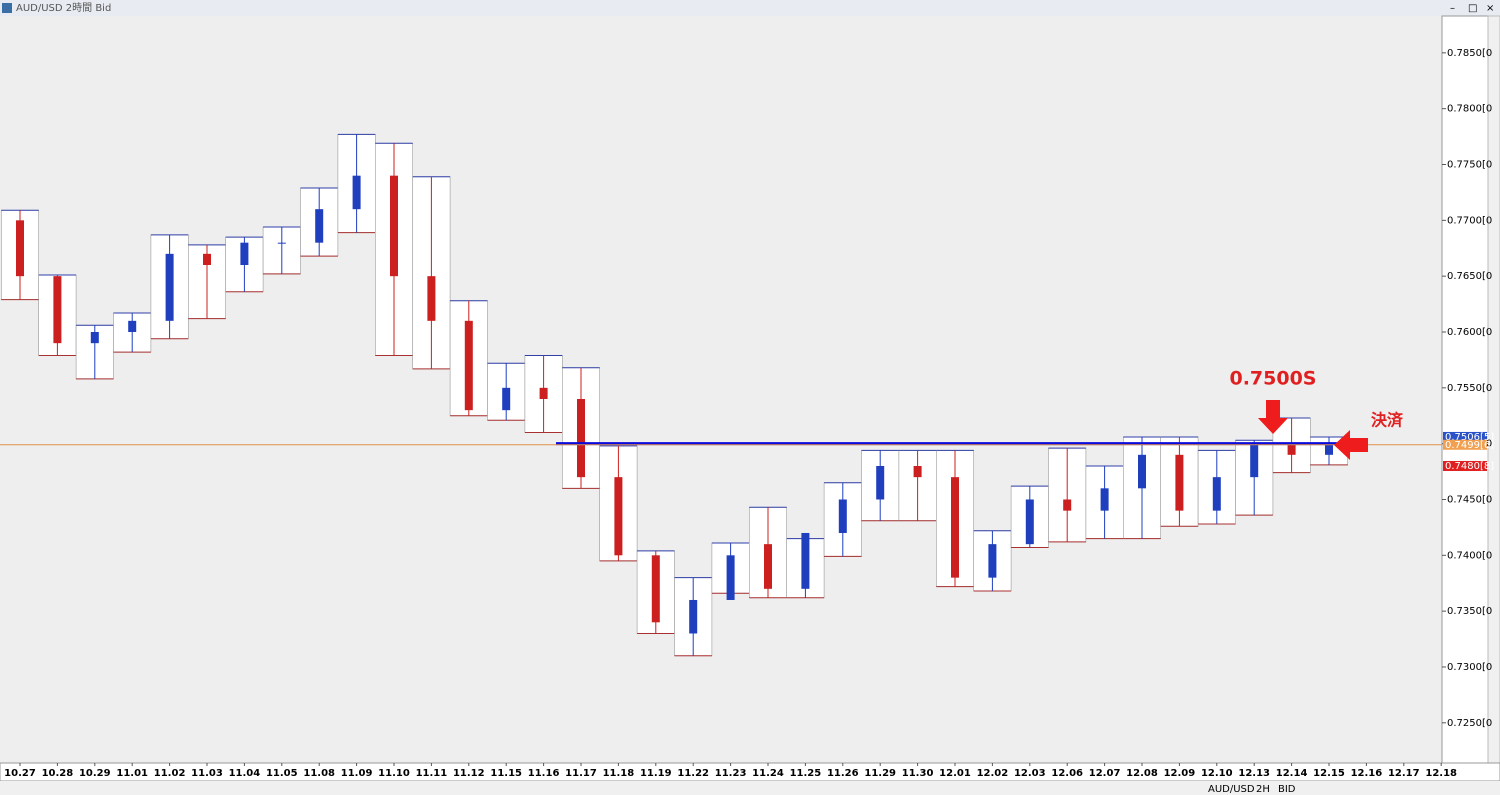 The image size is (1500, 795). What do you see at coordinates (207, 773) in the screenshot?
I see `x-tick-label: 11.03` at bounding box center [207, 773].